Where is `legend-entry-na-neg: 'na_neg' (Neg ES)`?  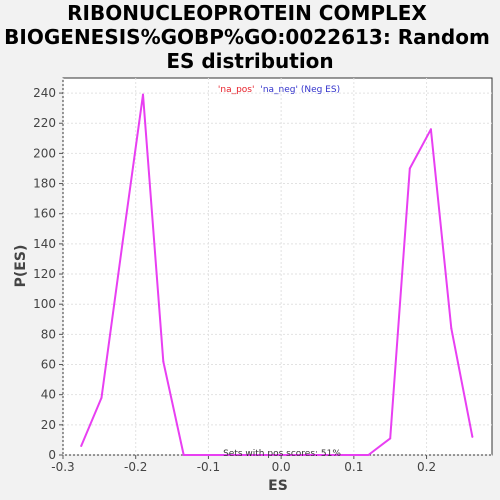
legend-entry-na-neg: 'na_neg' (Neg ES) is located at coordinates (300, 90).